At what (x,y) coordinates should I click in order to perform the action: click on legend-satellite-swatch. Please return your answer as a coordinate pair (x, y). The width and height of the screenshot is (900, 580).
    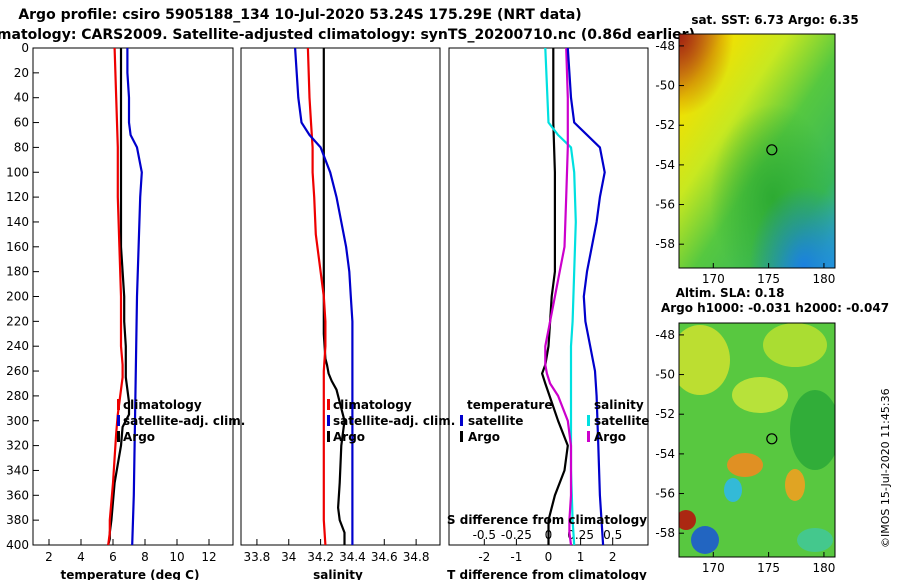
    Looking at the image, I should click on (328, 420).